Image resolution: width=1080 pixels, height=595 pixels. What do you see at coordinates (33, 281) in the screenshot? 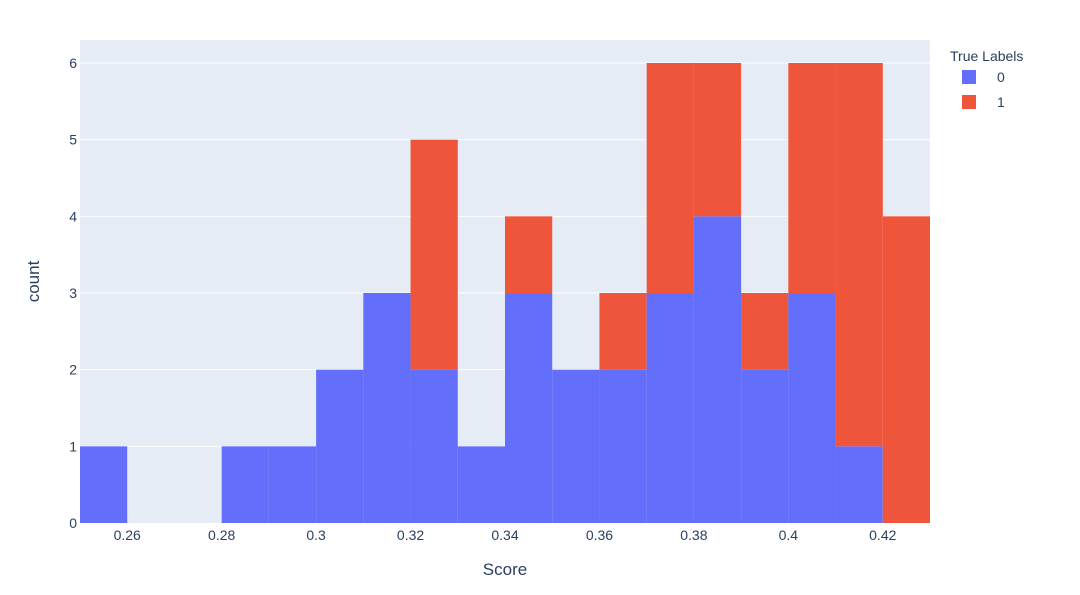
I see `y-axis-title: count` at bounding box center [33, 281].